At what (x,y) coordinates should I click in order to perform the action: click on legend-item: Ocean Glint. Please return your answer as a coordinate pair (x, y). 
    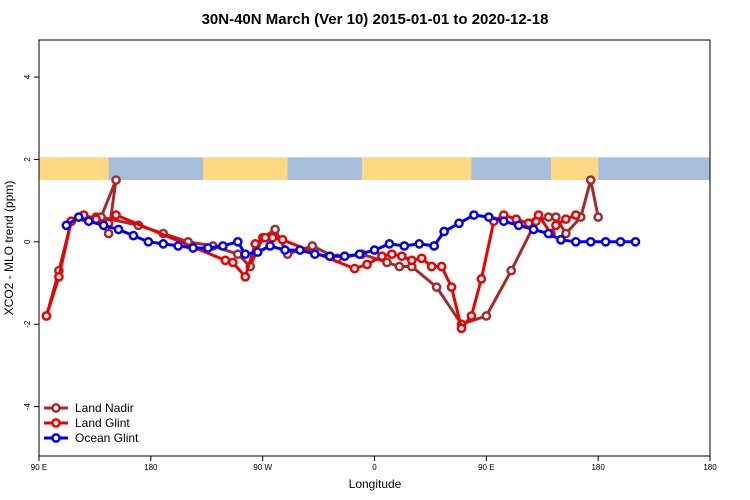
    Looking at the image, I should click on (91, 438).